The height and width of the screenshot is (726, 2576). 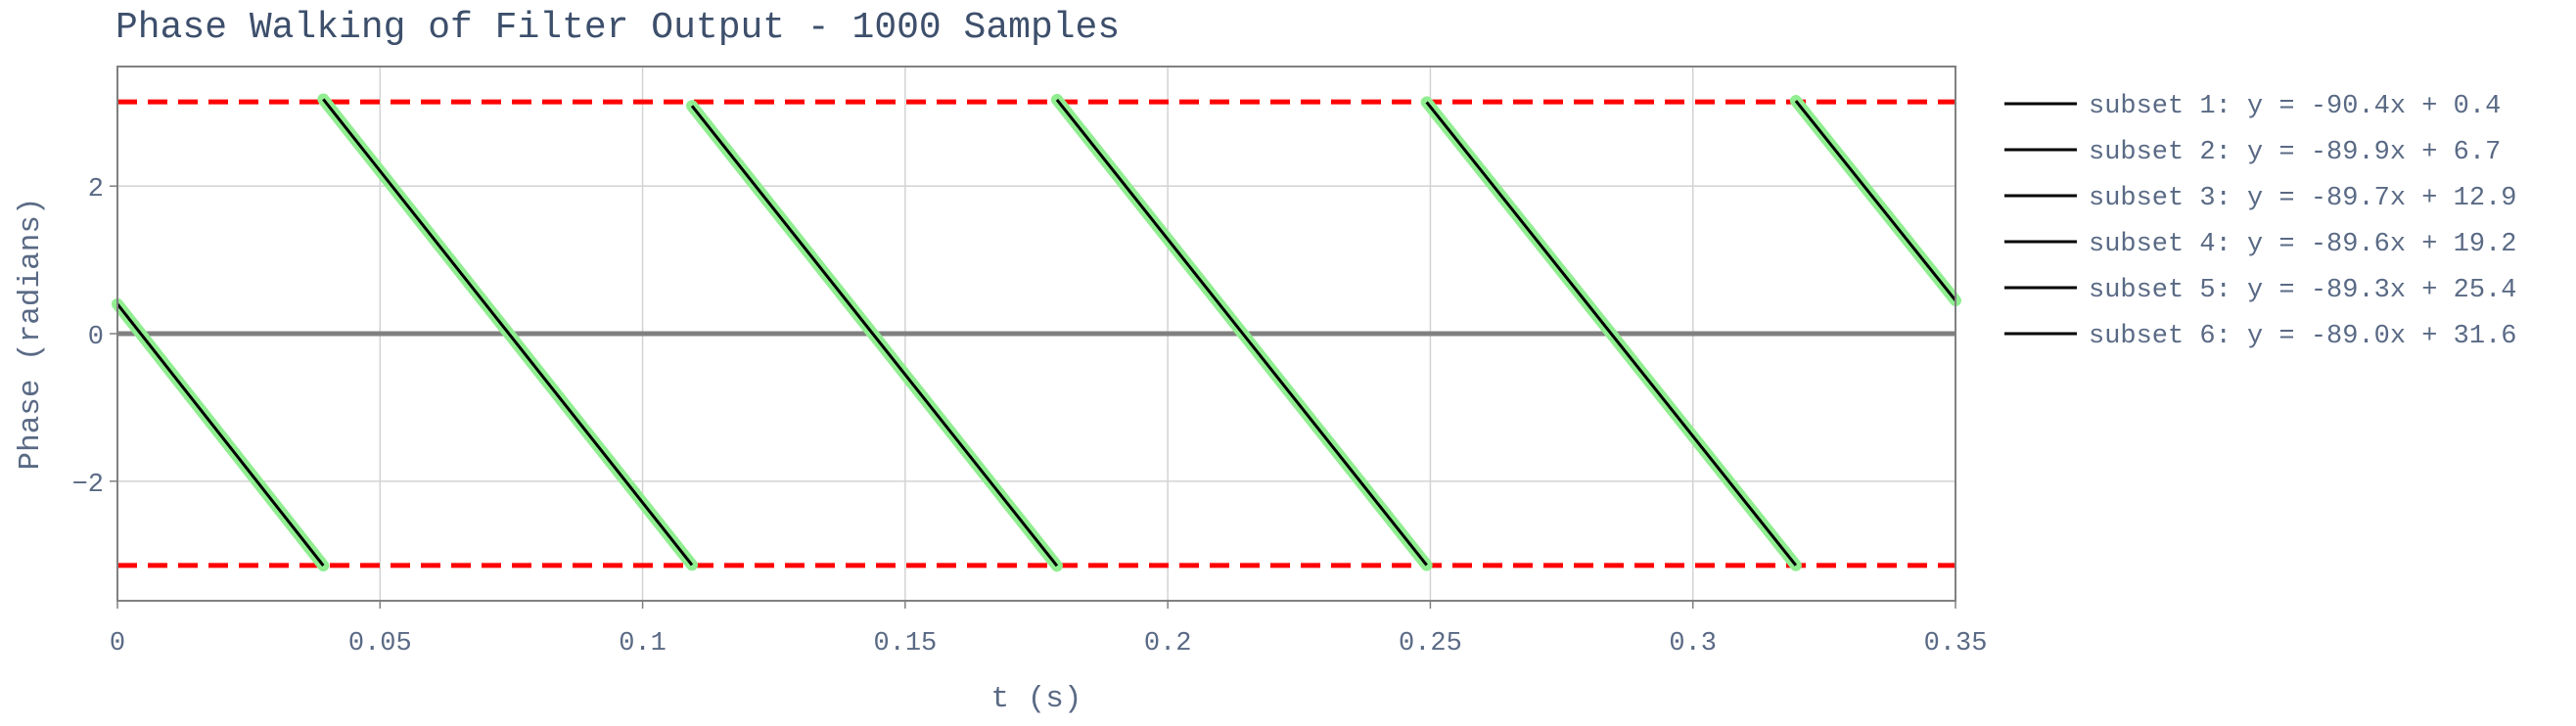 I want to click on x-tick-label: 0.25, so click(x=1431, y=643).